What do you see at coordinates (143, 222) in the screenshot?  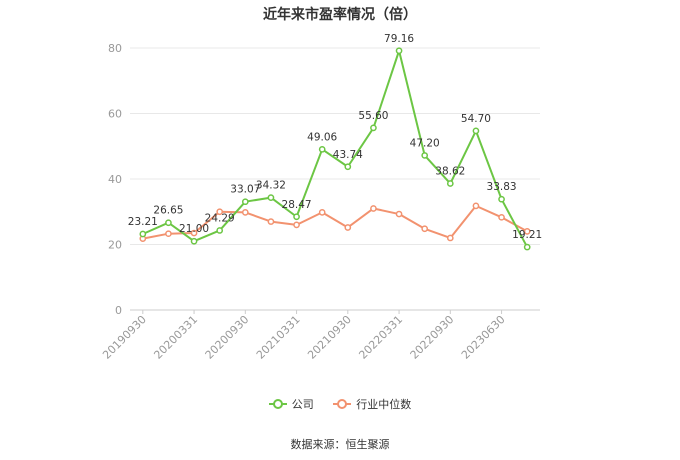 I see `data-label-company: 23.21` at bounding box center [143, 222].